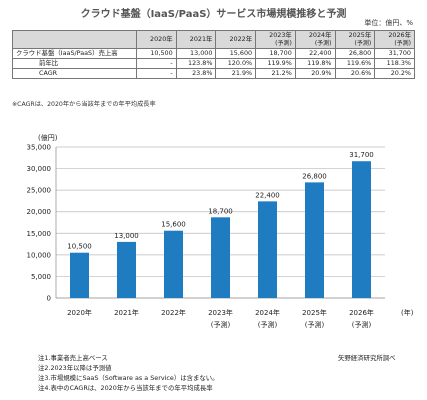 The height and width of the screenshot is (400, 427). Describe the element at coordinates (125, 388) in the screenshot. I see `note-item: 注4.表中のCAGRは、2020年から当該年までの年平均成長率` at that location.